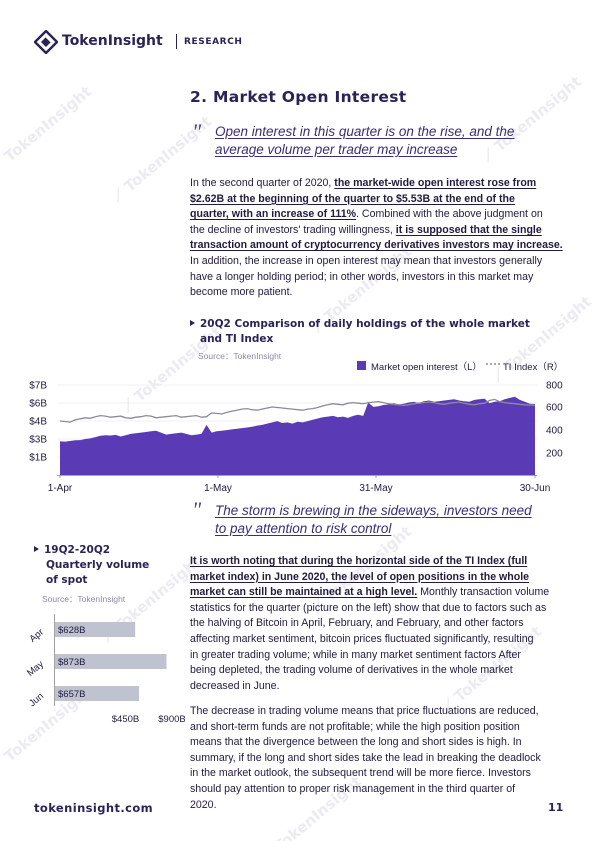  What do you see at coordinates (213, 42) in the screenshot?
I see `header-section-label: RESEARCH` at bounding box center [213, 42].